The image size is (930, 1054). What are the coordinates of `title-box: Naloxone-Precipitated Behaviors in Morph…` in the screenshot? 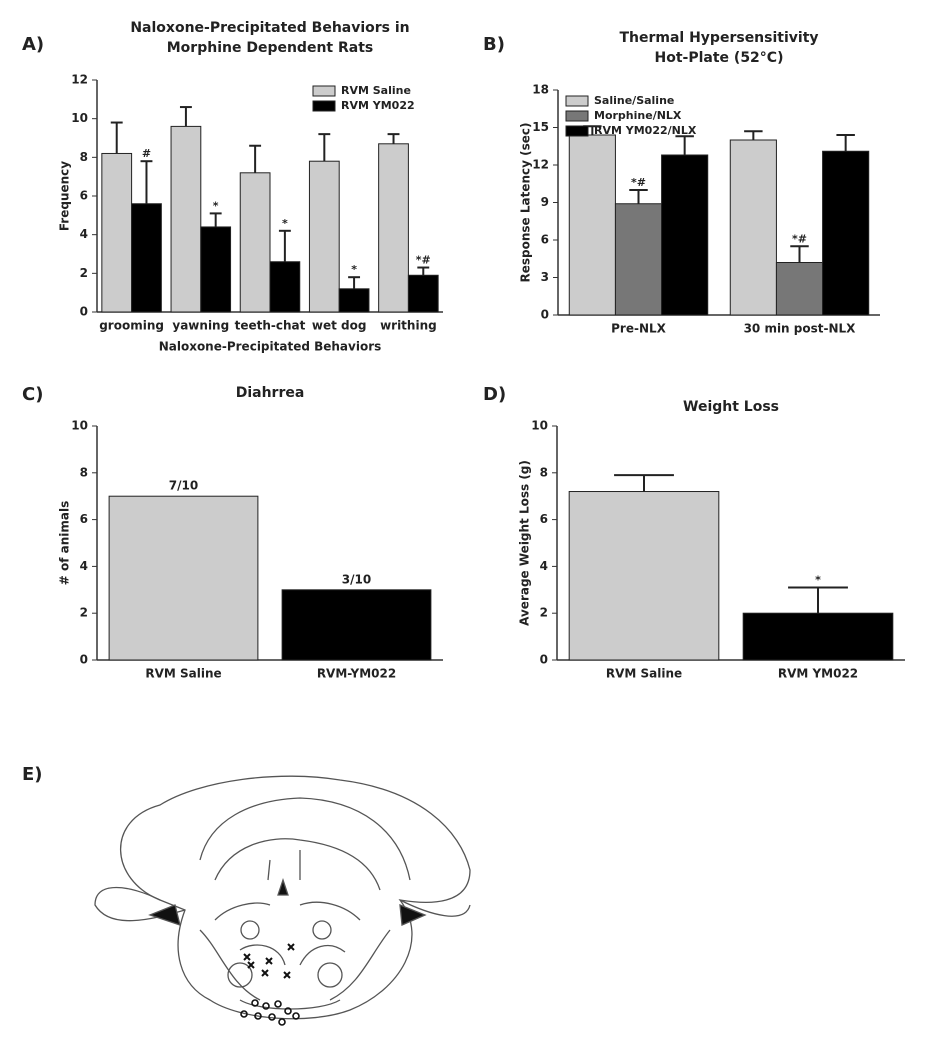 It's located at (270, 38).